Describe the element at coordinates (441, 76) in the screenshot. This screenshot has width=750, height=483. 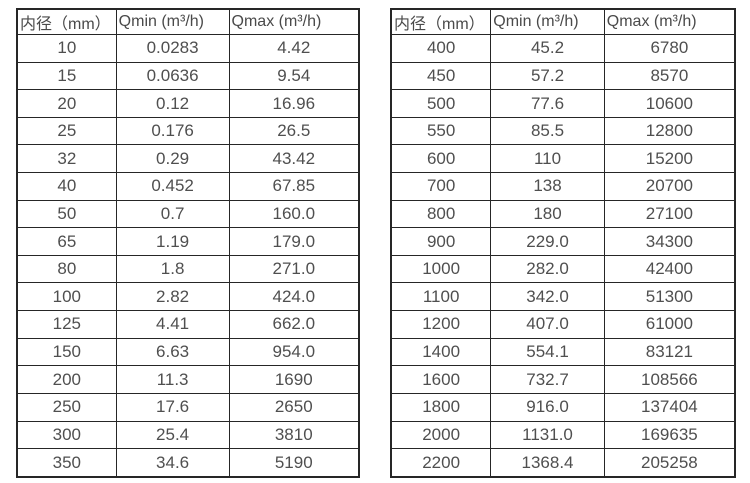
I see `table-cell: 450` at that location.